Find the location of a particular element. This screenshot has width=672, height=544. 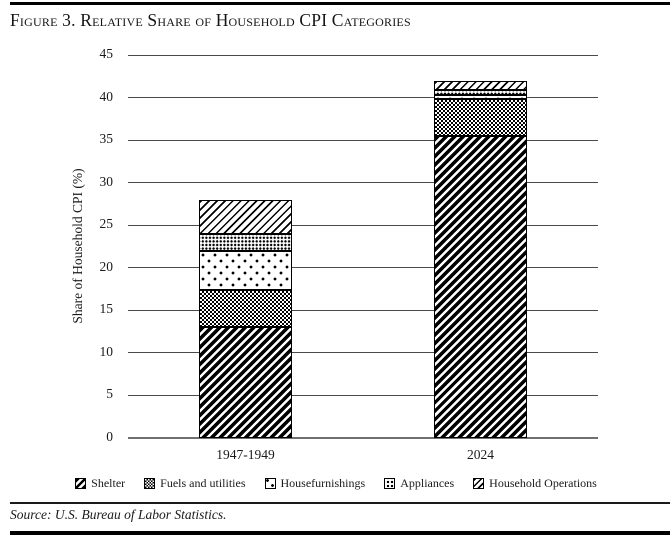

bar-segment-household-operations-1947-1949 is located at coordinates (245, 216).